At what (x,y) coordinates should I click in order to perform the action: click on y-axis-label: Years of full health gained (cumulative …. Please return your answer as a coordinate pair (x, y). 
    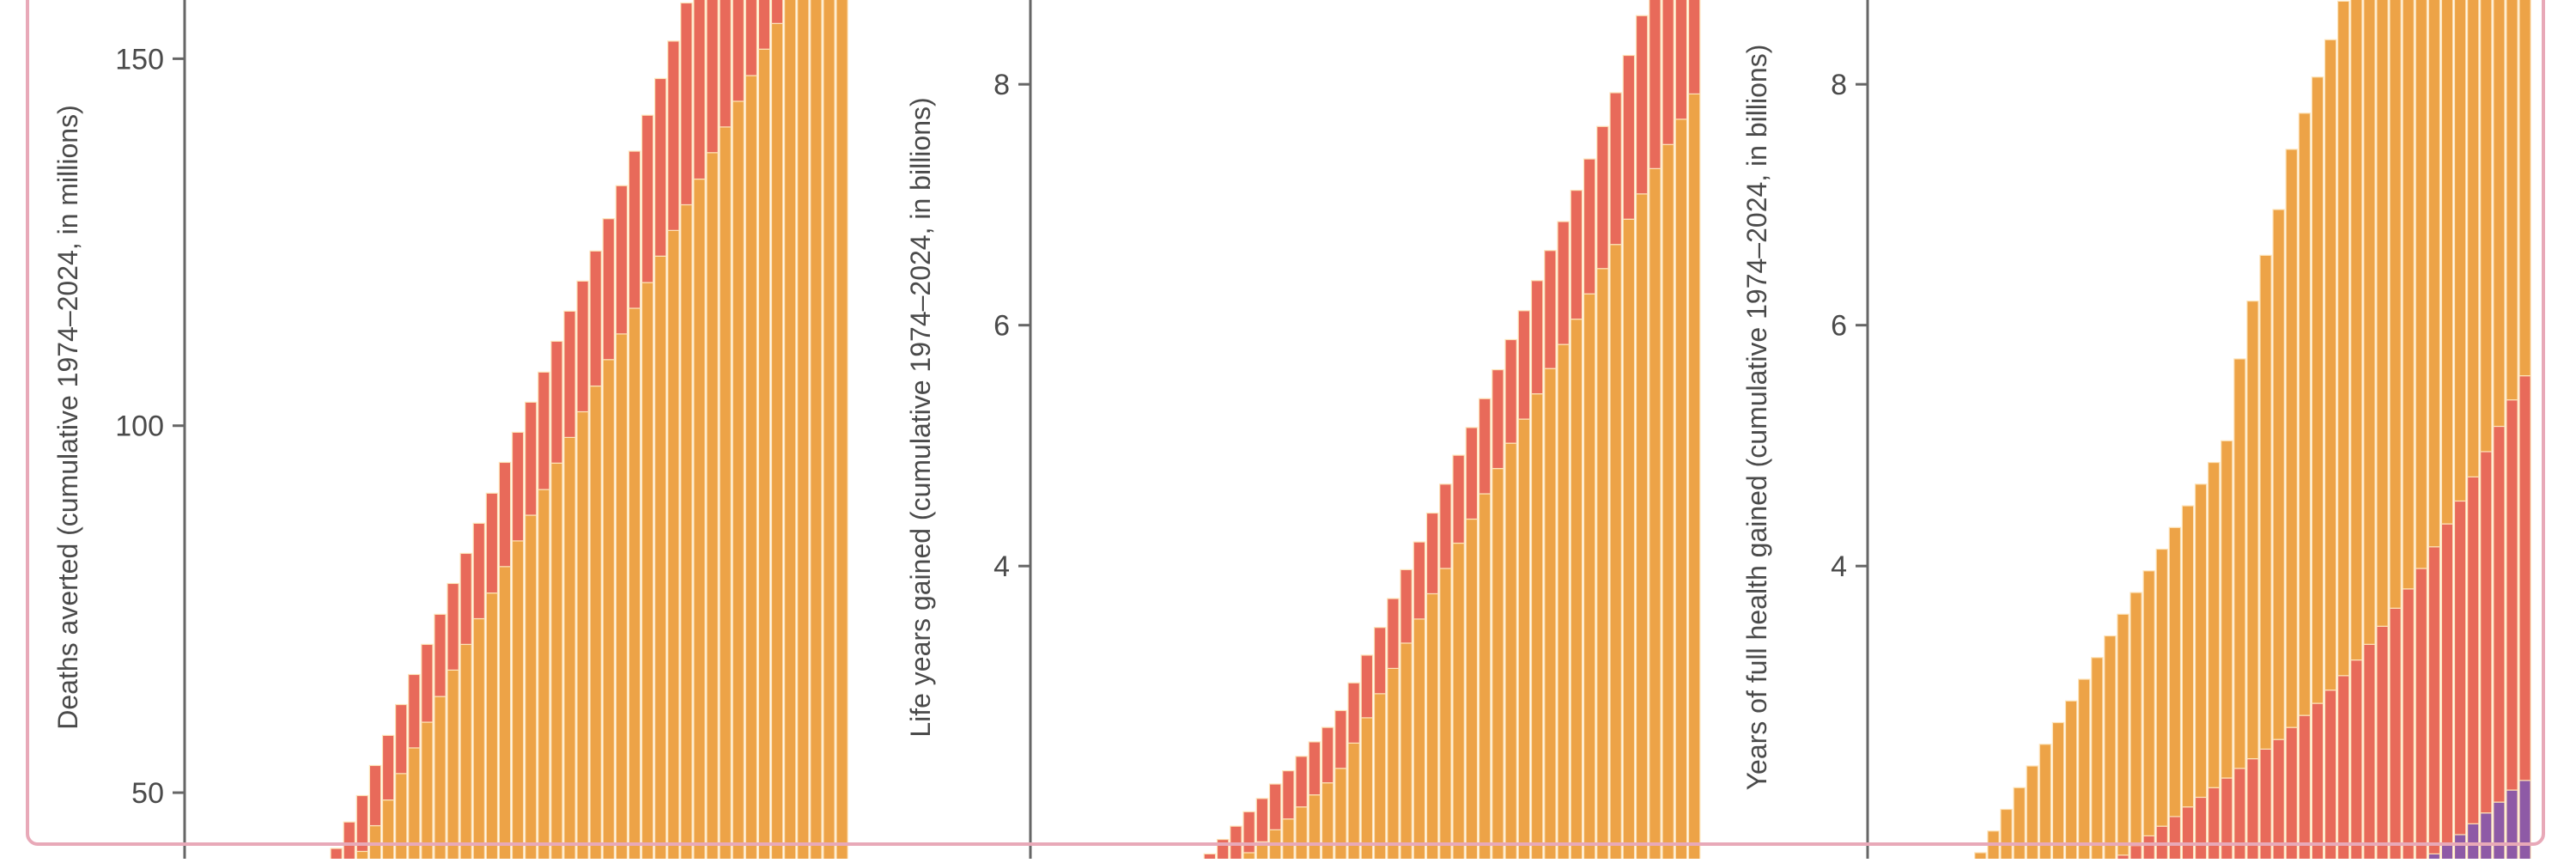
    Looking at the image, I should click on (1756, 418).